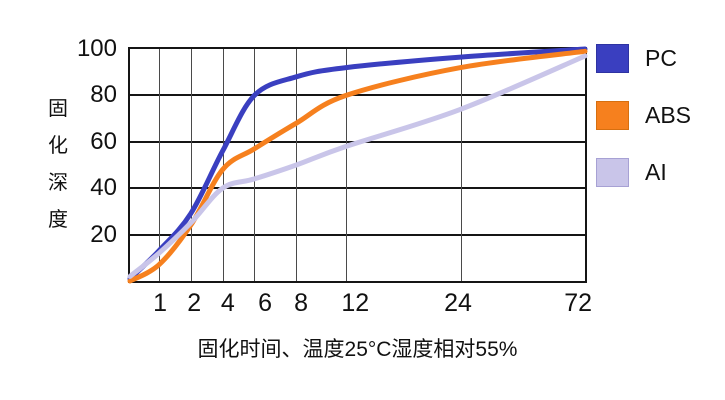  I want to click on legend-swatch-pc, so click(612, 58).